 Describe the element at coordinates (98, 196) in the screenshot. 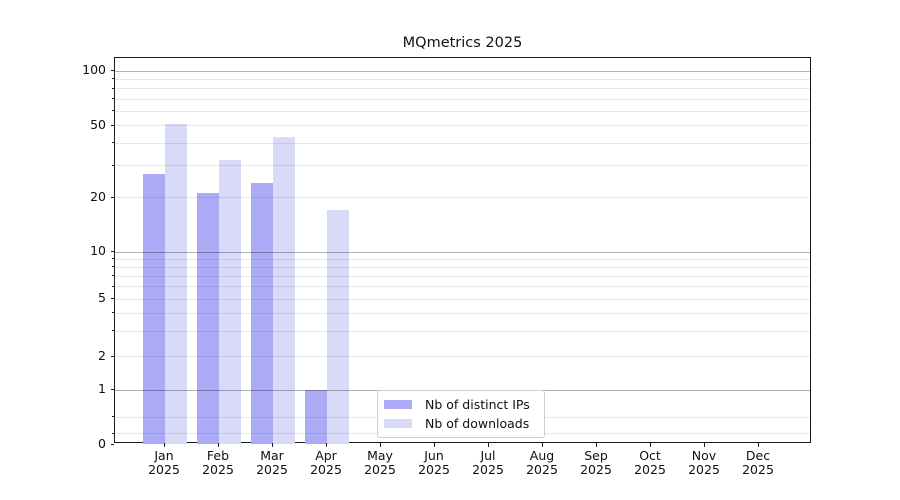

I see `y-tick-label: 20` at that location.